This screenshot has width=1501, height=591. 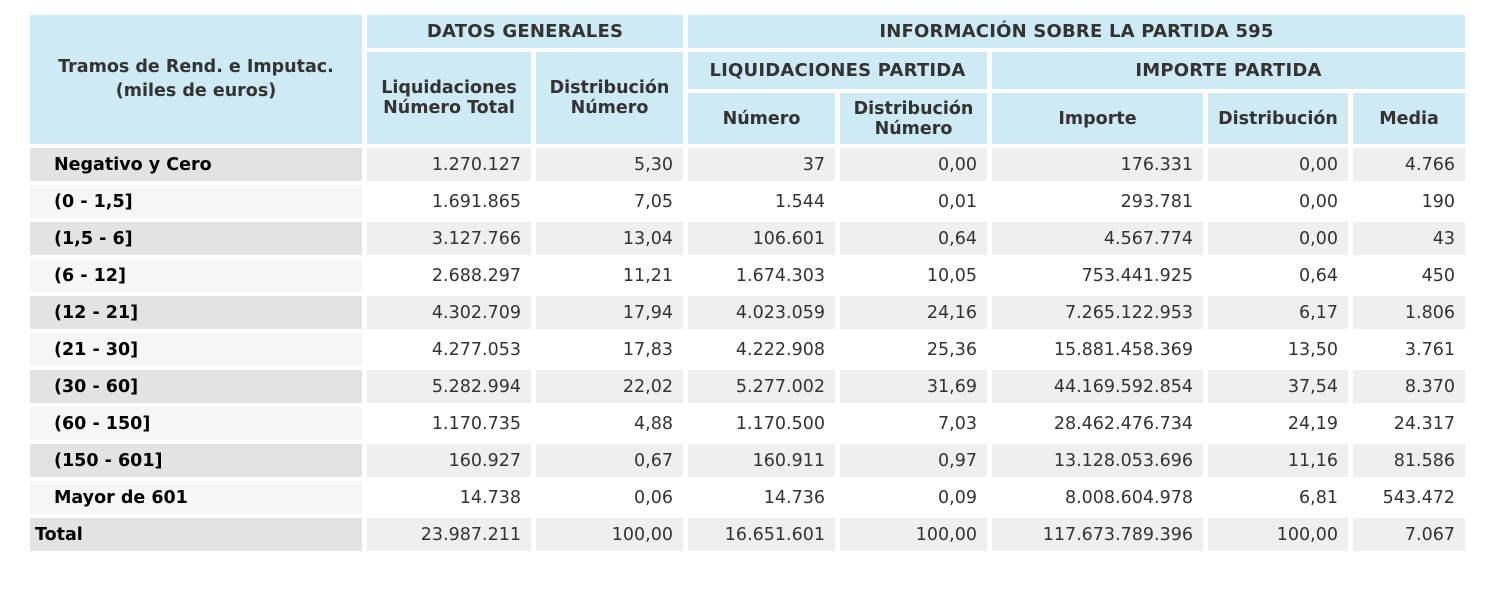 I want to click on group-header-datos-generales: DATOS GENERALES, so click(x=525, y=31).